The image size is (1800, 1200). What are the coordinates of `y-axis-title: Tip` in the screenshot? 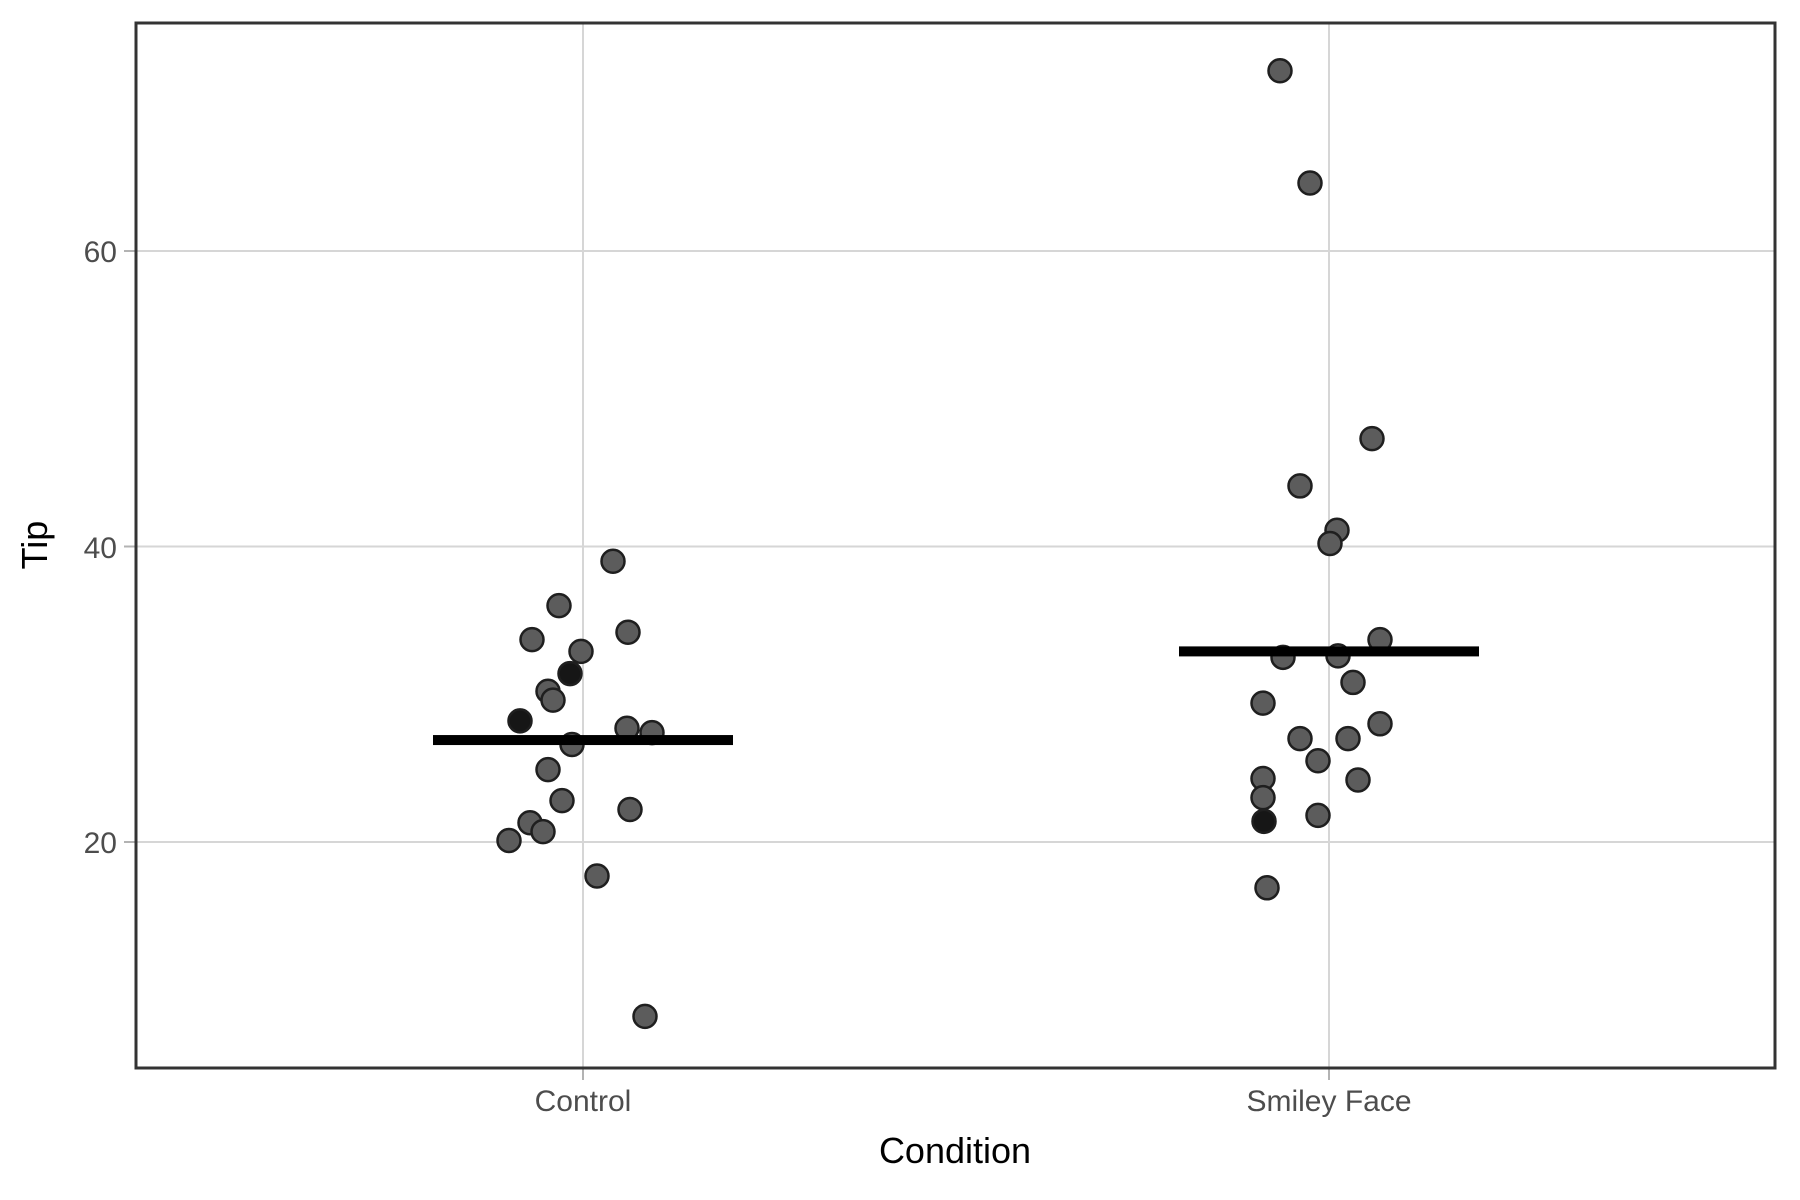 It's located at (34, 545).